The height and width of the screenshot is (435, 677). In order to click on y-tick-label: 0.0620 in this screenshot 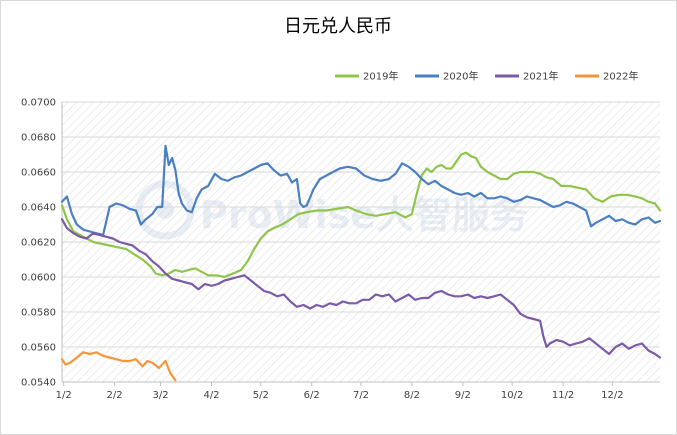, I will do `click(38, 243)`.